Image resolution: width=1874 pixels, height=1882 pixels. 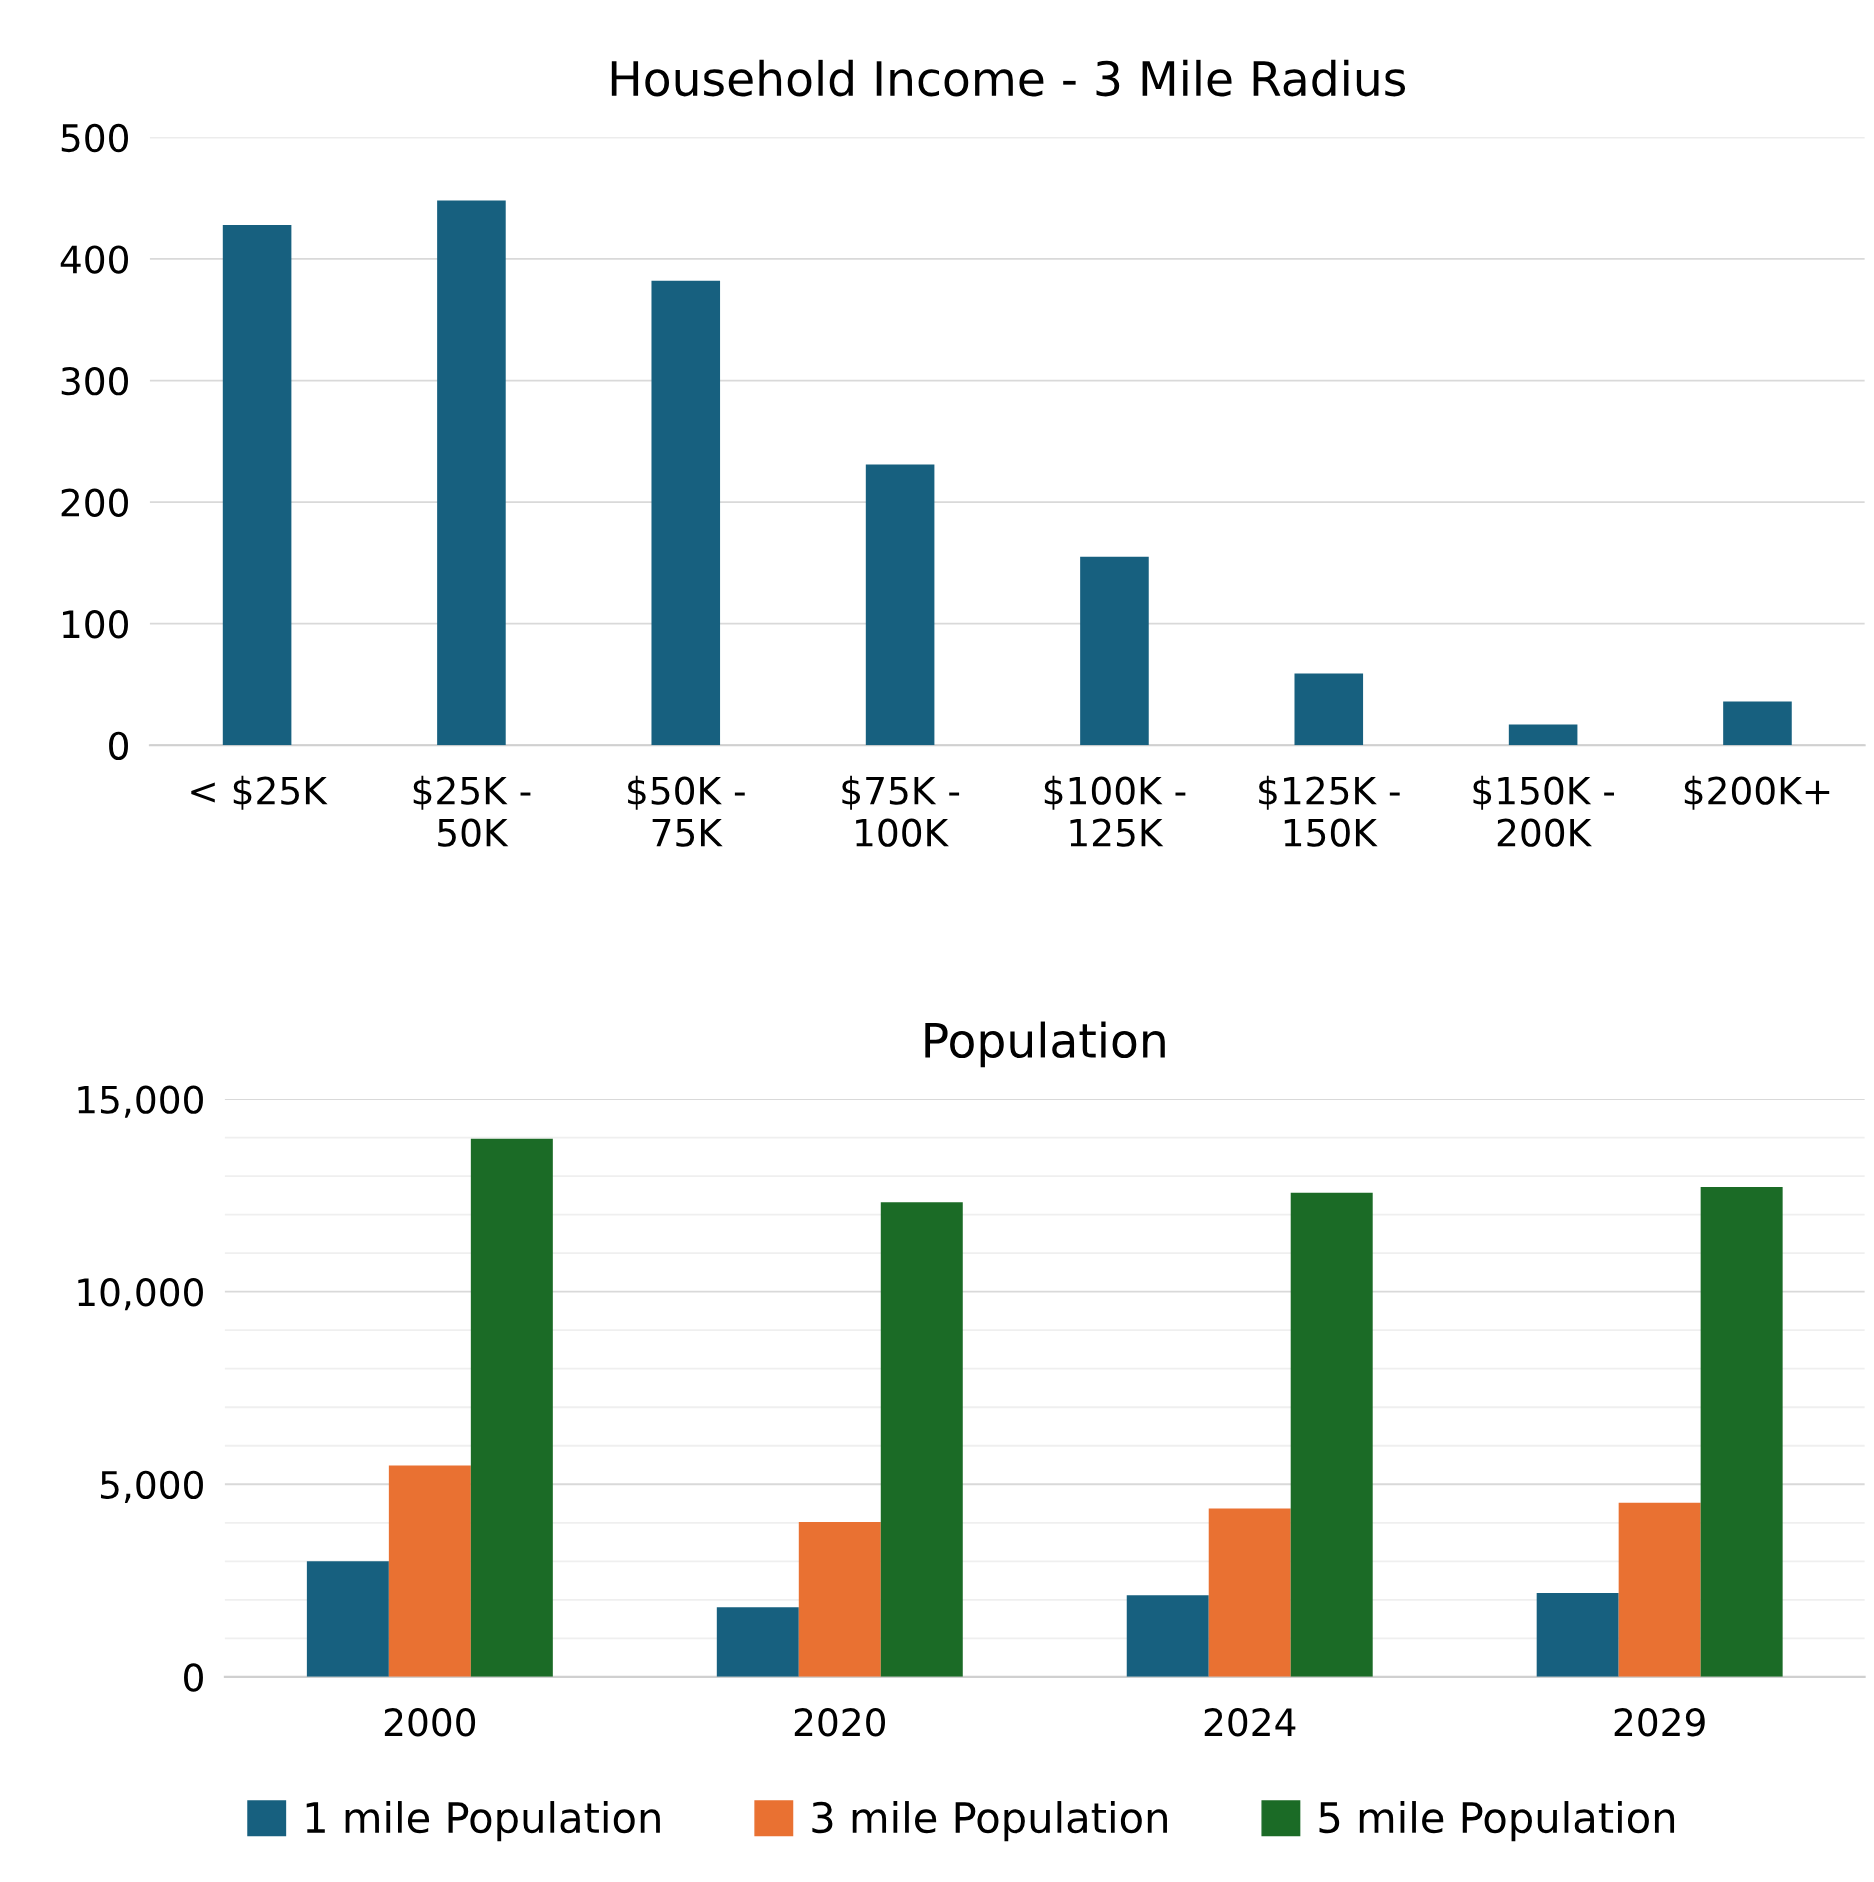 What do you see at coordinates (430, 1722) in the screenshot?
I see `x-tick-label: 2000` at bounding box center [430, 1722].